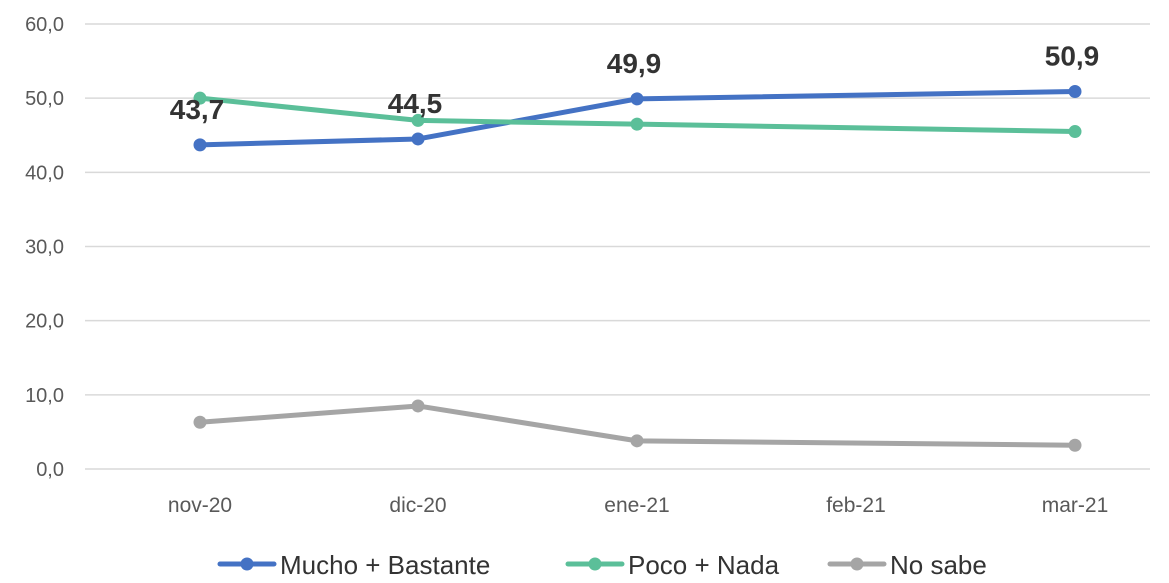 This screenshot has height=583, width=1169. Describe the element at coordinates (938, 565) in the screenshot. I see `legend-label: No sabe` at that location.